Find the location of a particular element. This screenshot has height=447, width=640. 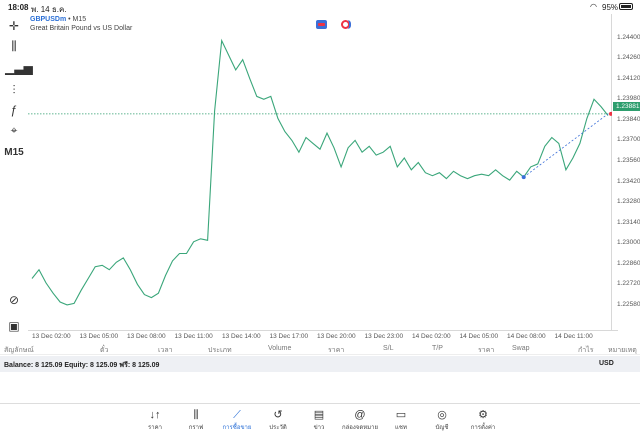

nav-settings: ⚙ การตั้งค่า is located at coordinates (483, 420).